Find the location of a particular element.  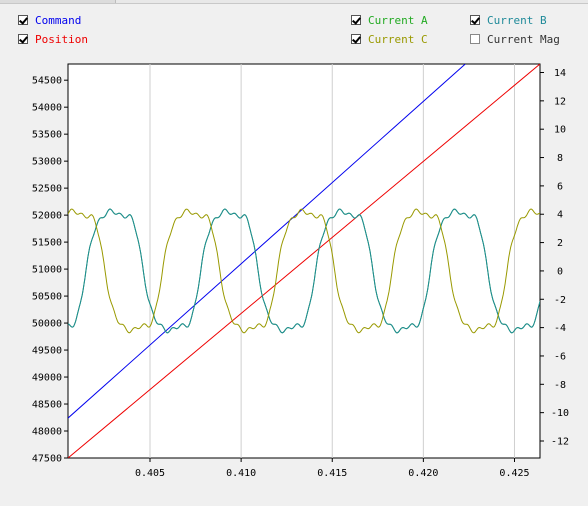

current-c-checkbox is located at coordinates (356, 39).